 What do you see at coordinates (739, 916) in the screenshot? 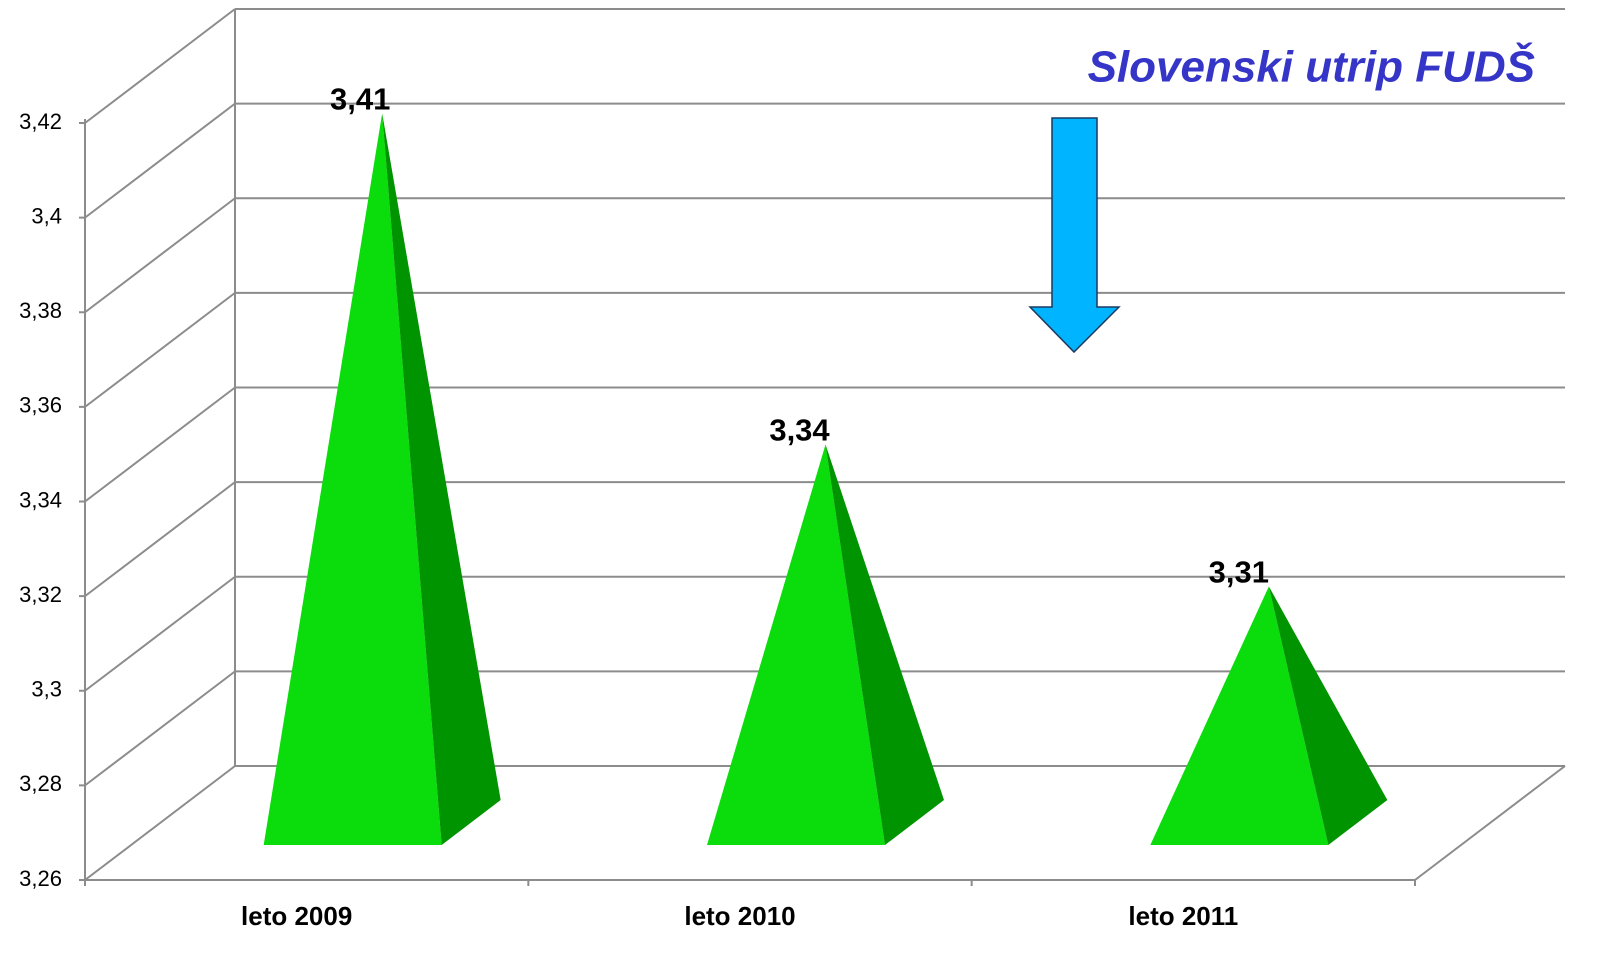
I see `x-tick-label: leto 2010` at bounding box center [739, 916].